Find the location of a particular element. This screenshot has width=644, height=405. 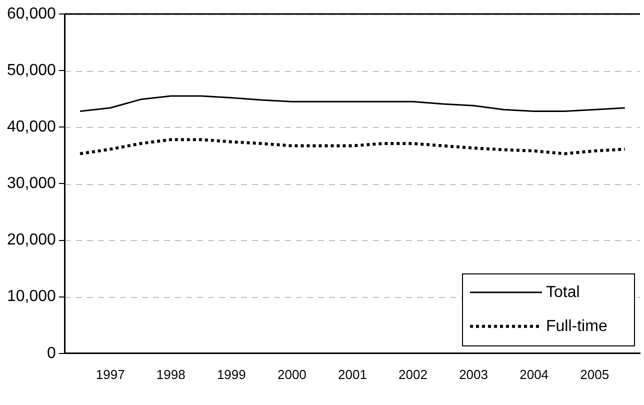

y-tick-label: 0 is located at coordinates (51, 353).